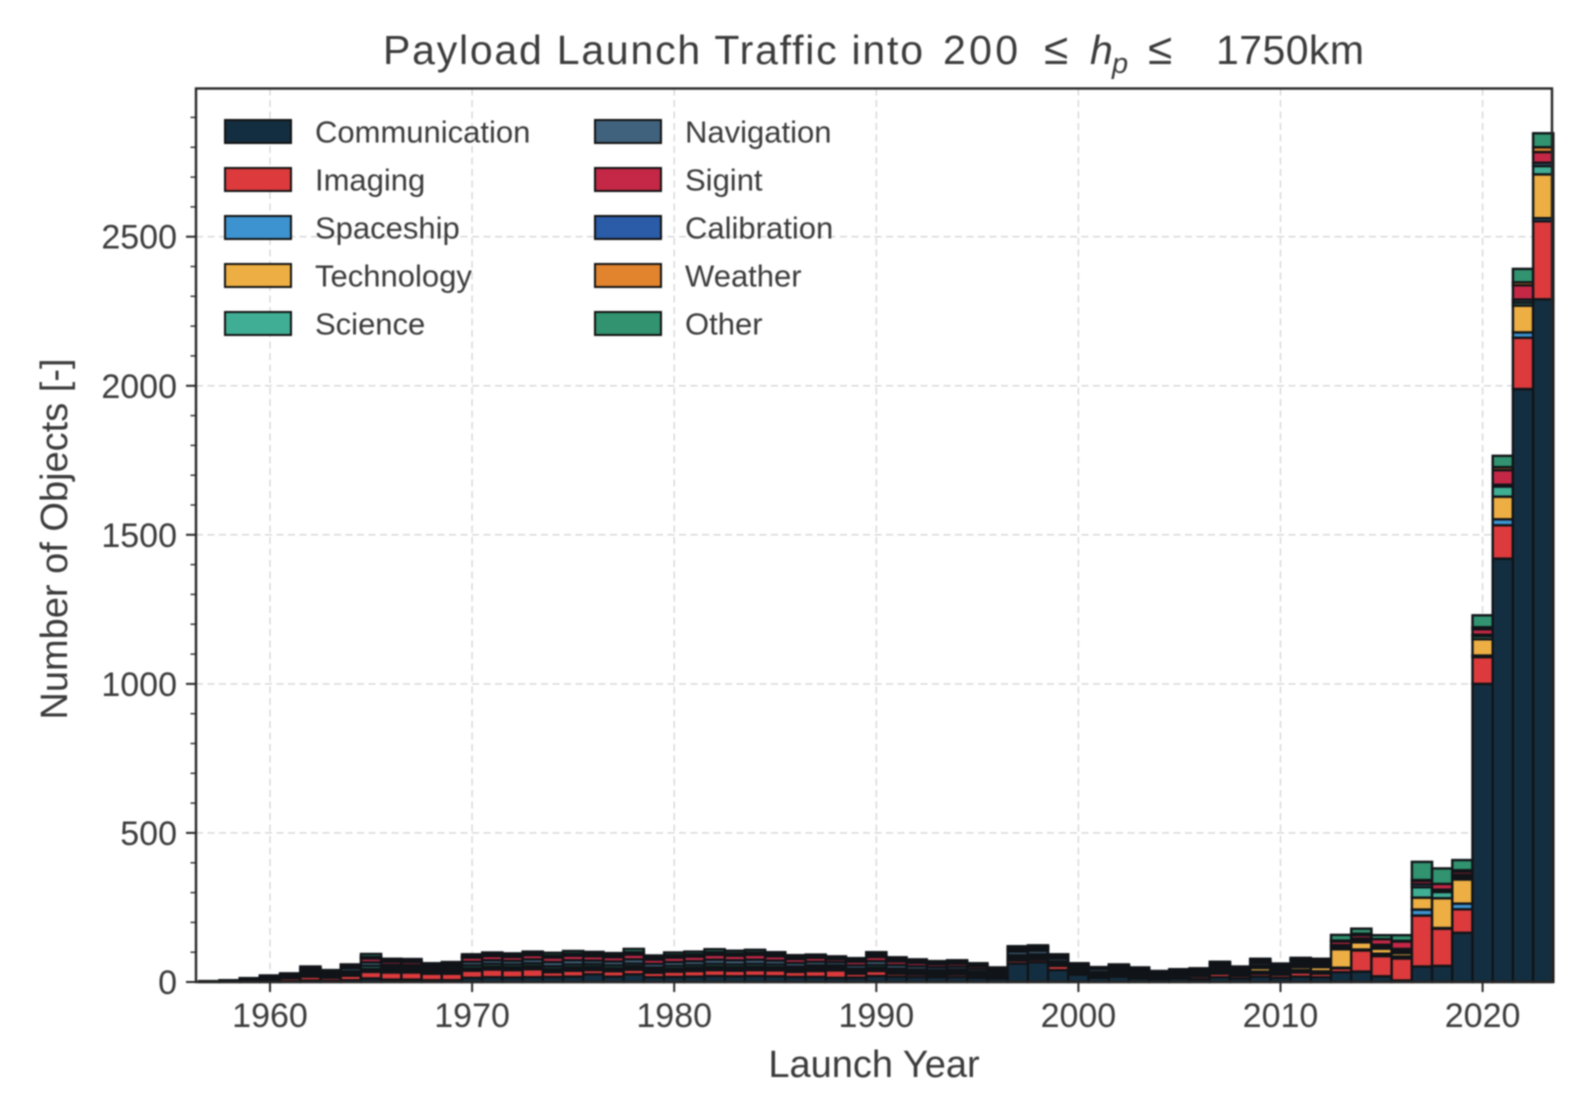 Image resolution: width=1594 pixels, height=1119 pixels. I want to click on svg-text: h, so click(1101, 50).